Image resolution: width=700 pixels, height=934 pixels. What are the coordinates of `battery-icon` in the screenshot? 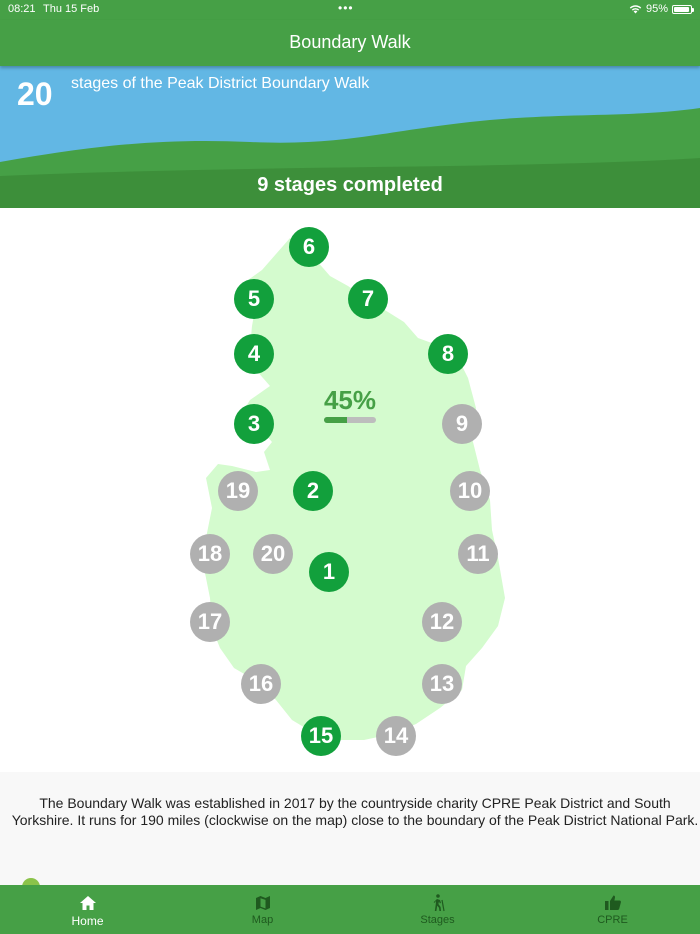 It's located at (683, 9).